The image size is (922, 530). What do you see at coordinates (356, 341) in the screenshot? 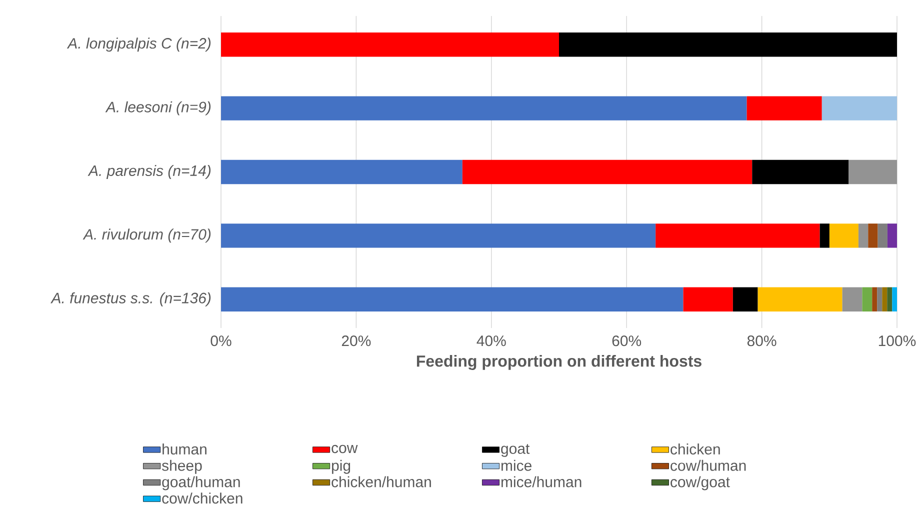
I see `x-tick-label: 20%` at bounding box center [356, 341].